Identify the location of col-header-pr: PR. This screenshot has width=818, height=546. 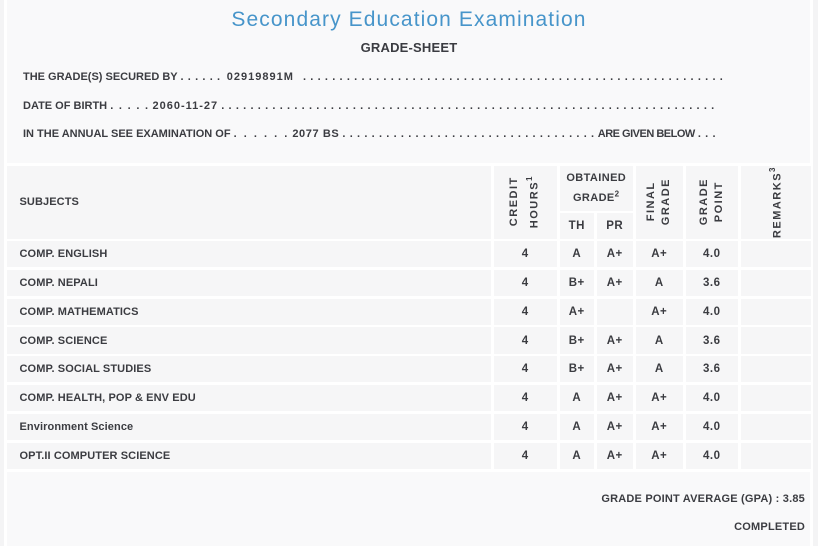
(614, 226).